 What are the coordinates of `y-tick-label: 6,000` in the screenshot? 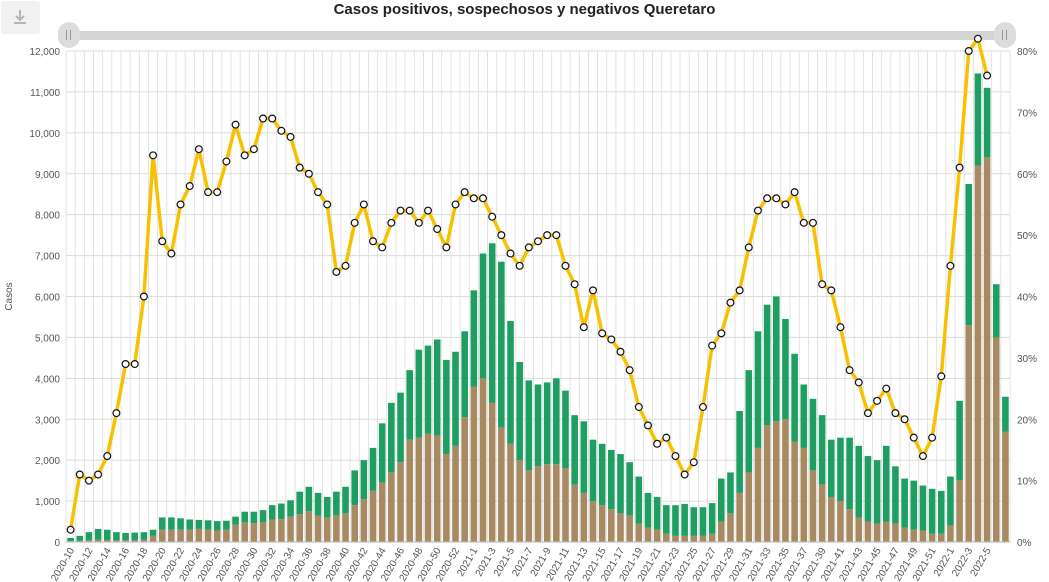 It's located at (47, 298).